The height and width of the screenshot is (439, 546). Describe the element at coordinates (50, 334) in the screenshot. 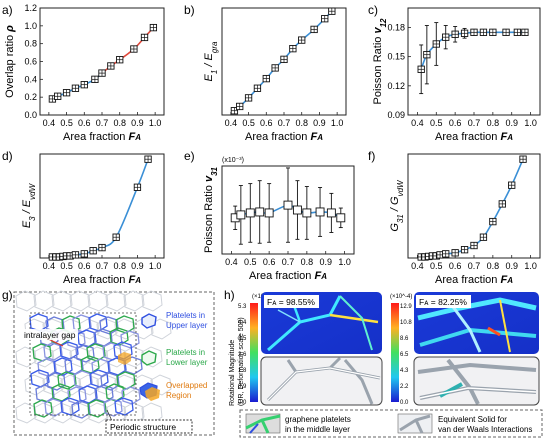

I see `gap-label-bg` at that location.